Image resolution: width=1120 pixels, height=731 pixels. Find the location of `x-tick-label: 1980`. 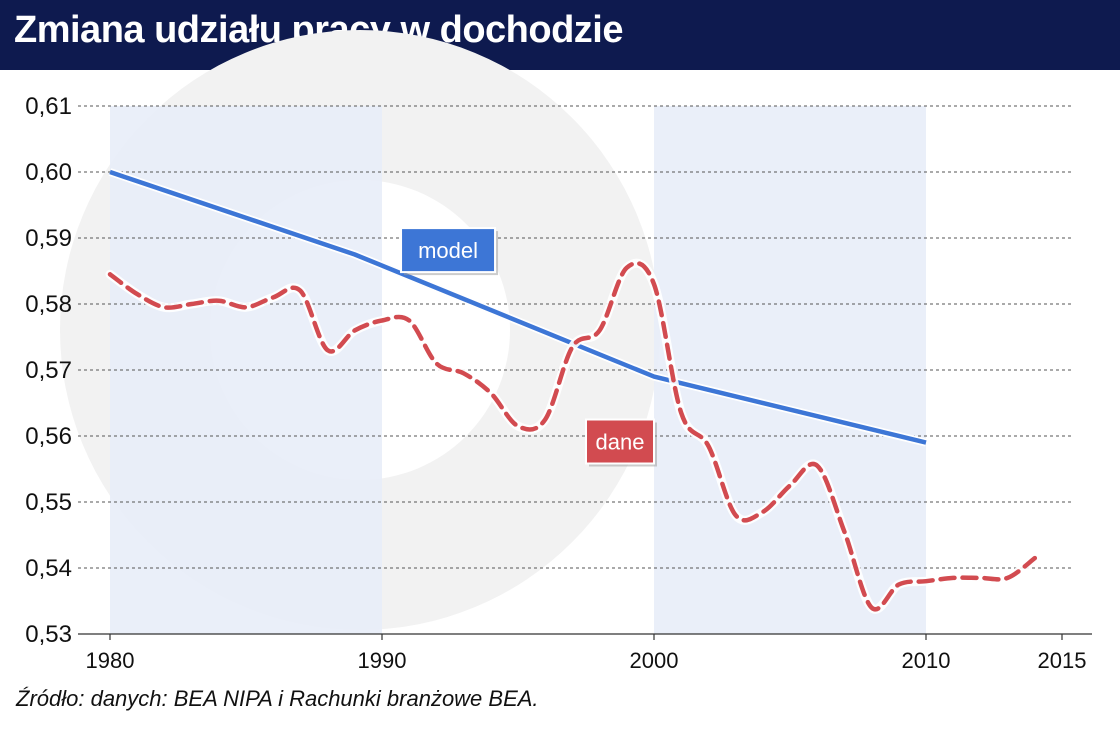

x-tick-label: 1980 is located at coordinates (110, 660).